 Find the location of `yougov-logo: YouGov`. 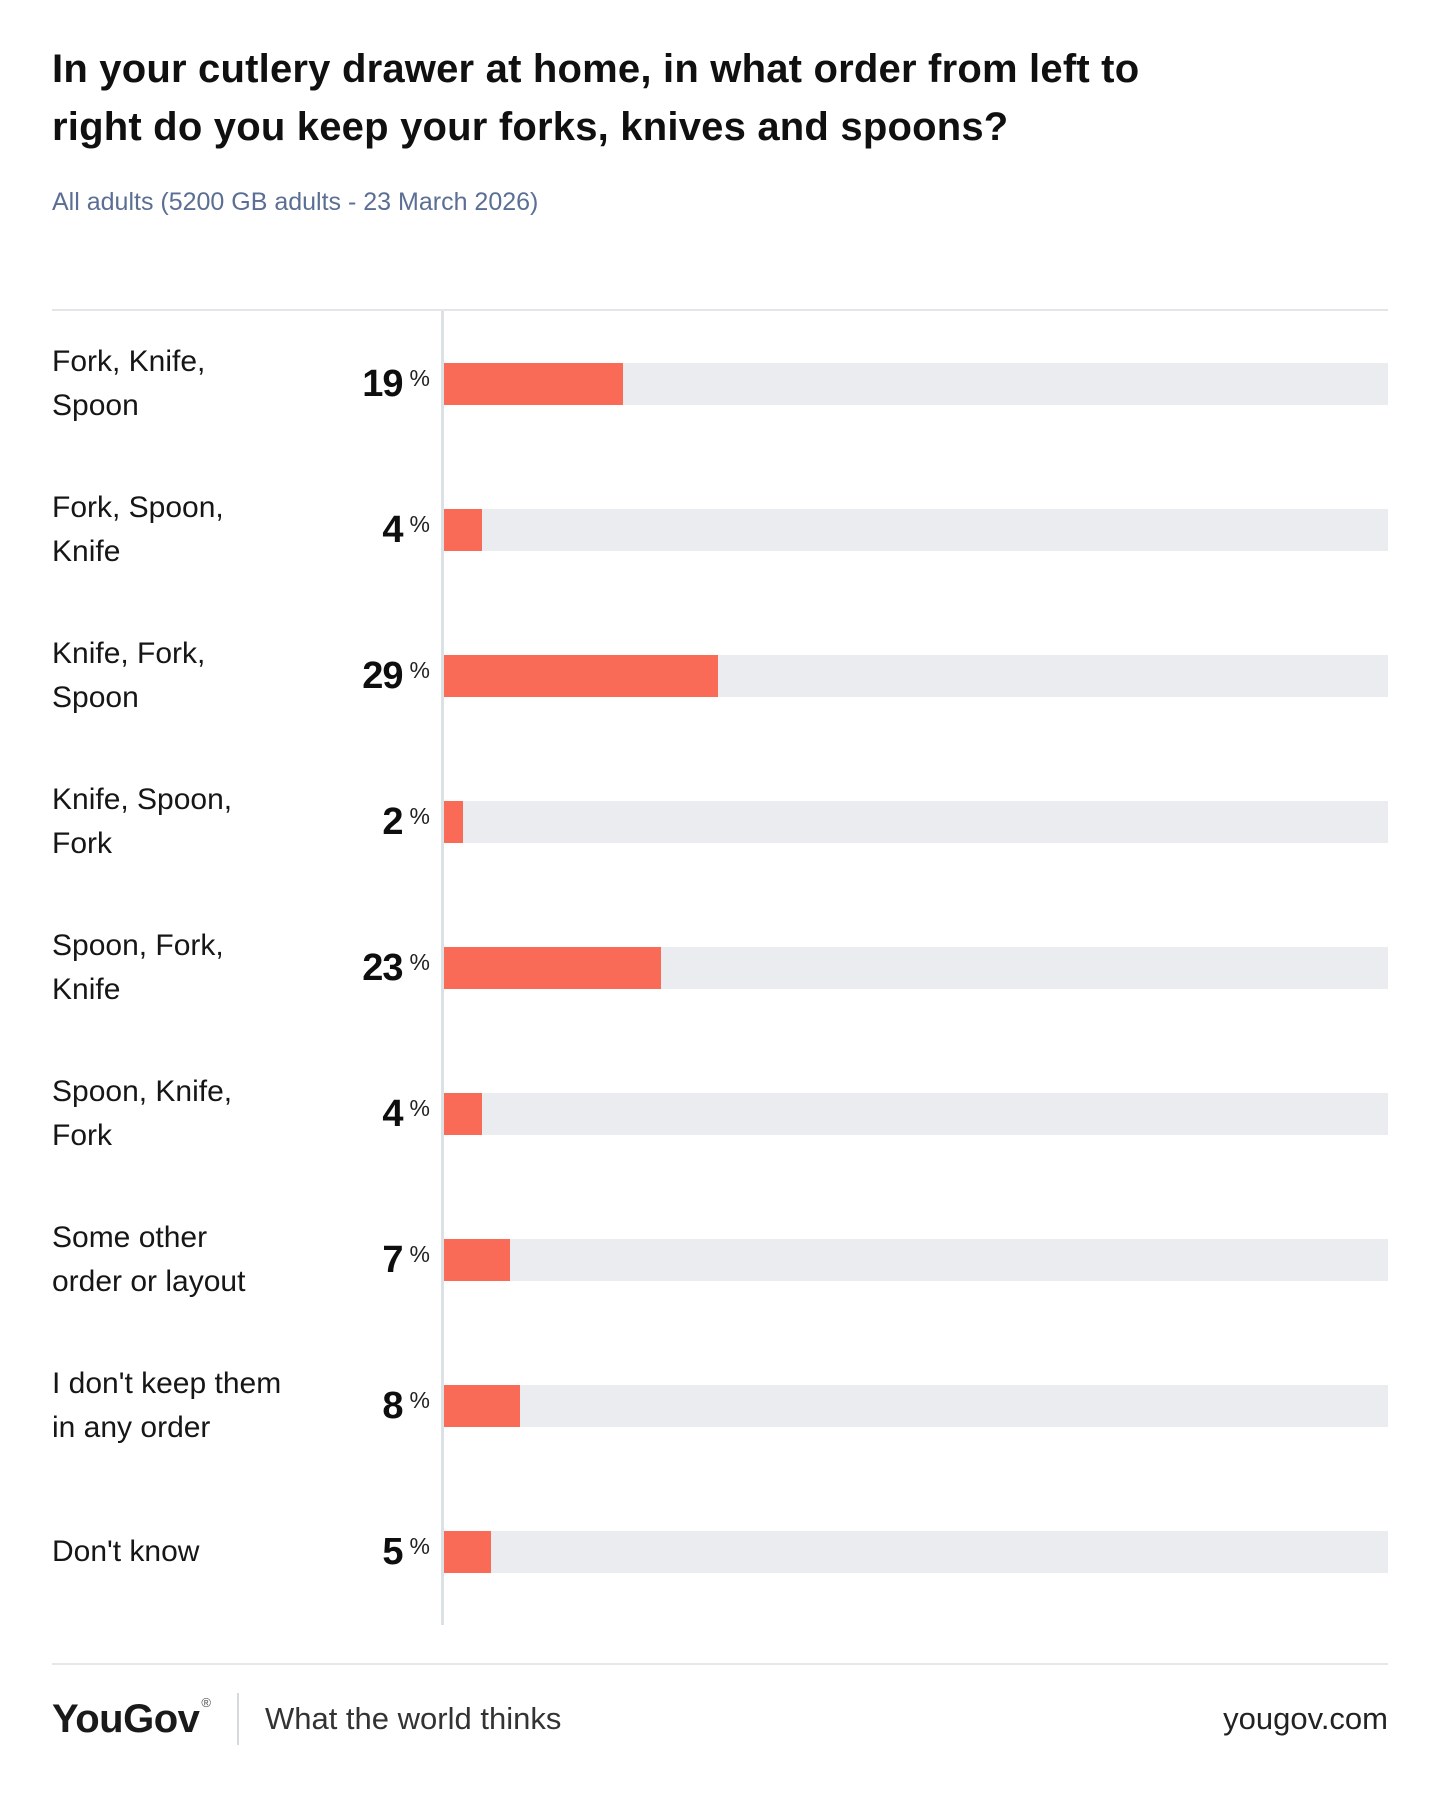

yougov-logo: YouGov is located at coordinates (126, 1718).